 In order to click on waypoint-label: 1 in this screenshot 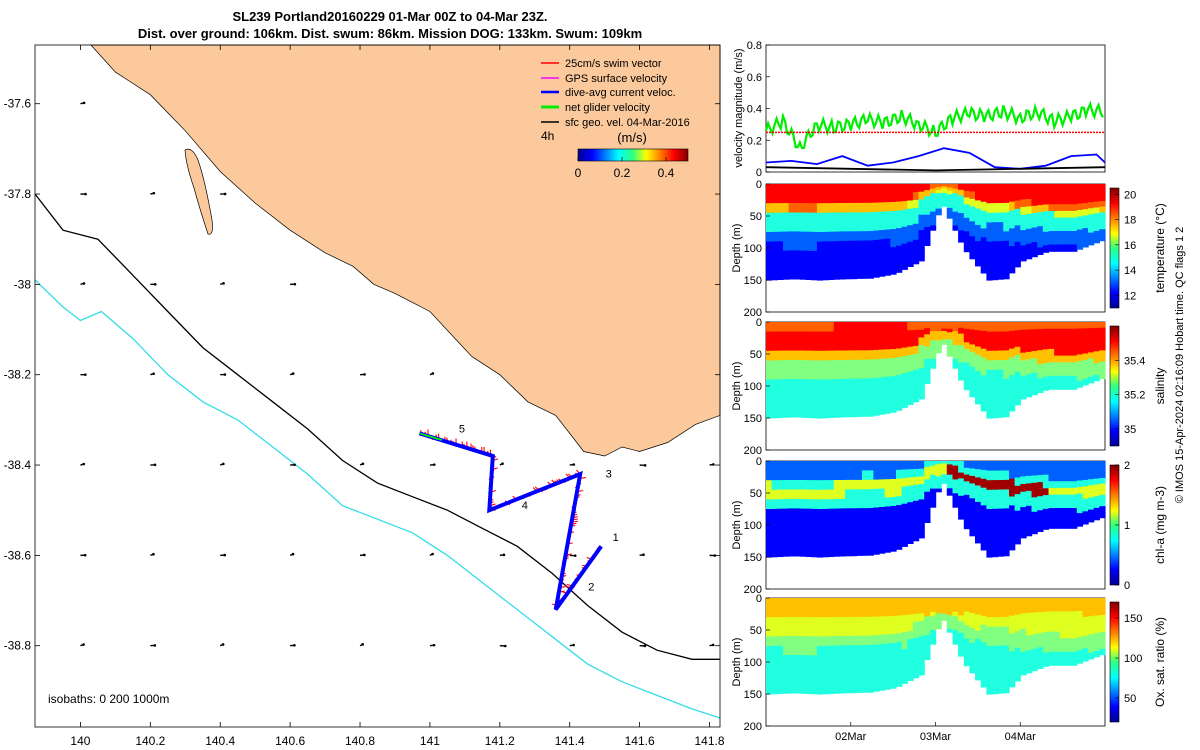, I will do `click(616, 538)`.